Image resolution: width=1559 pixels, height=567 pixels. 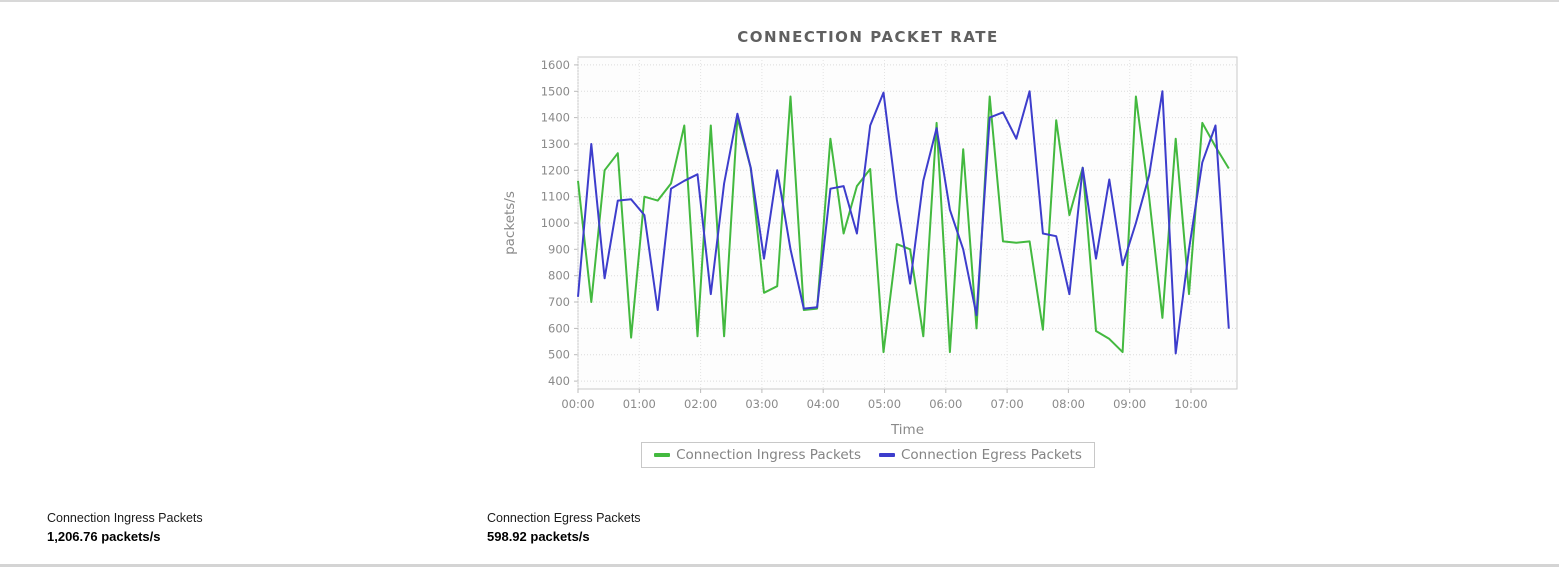 What do you see at coordinates (559, 328) in the screenshot?
I see `svg-text: 600` at bounding box center [559, 328].